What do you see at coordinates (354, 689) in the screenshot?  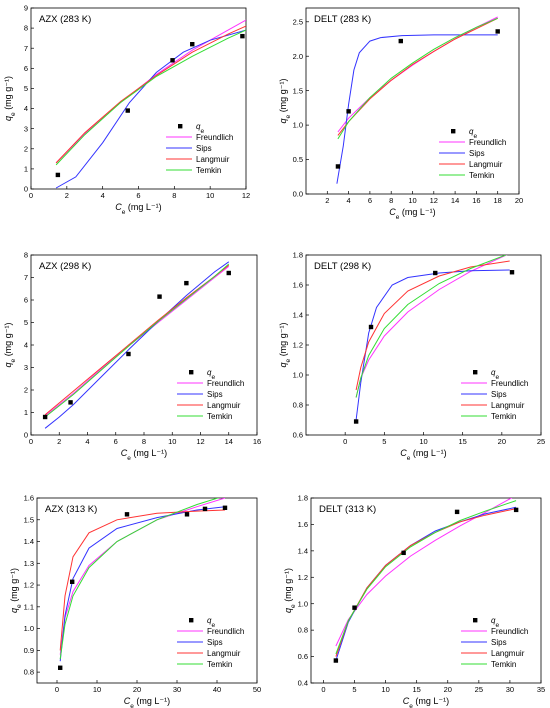 I see `x-tick-label: 5` at bounding box center [354, 689].